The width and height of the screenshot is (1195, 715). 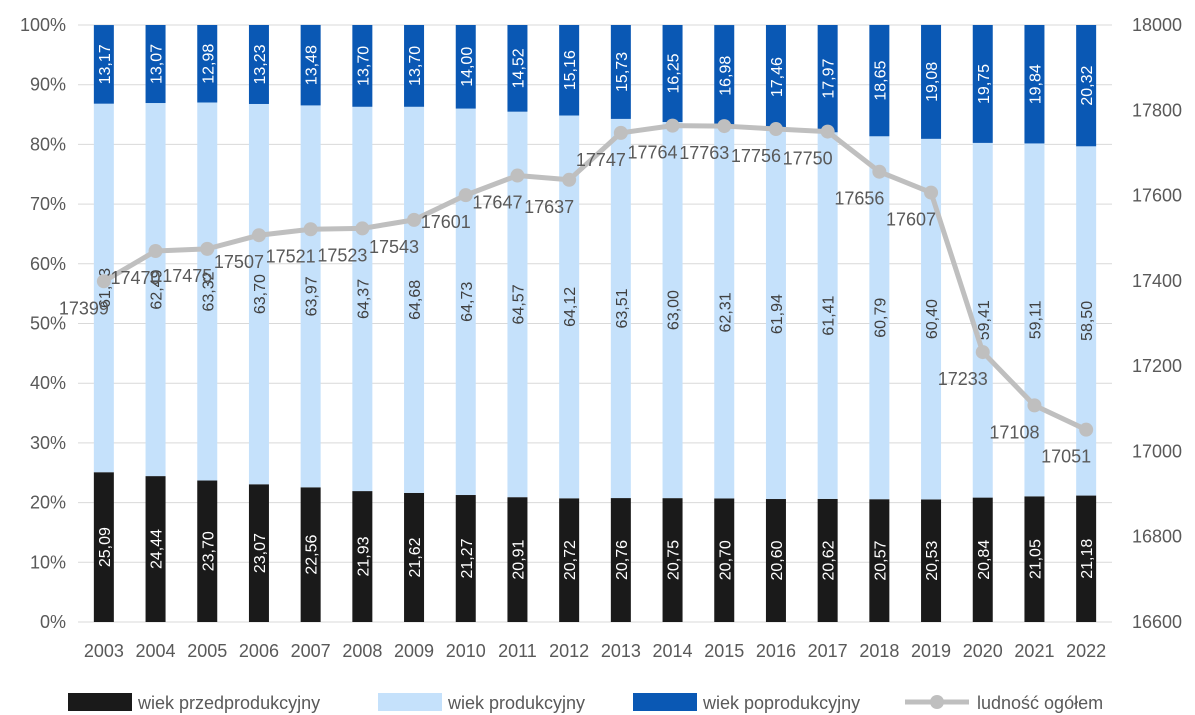 What do you see at coordinates (362, 651) in the screenshot?
I see `x-tick-label: 2008` at bounding box center [362, 651].